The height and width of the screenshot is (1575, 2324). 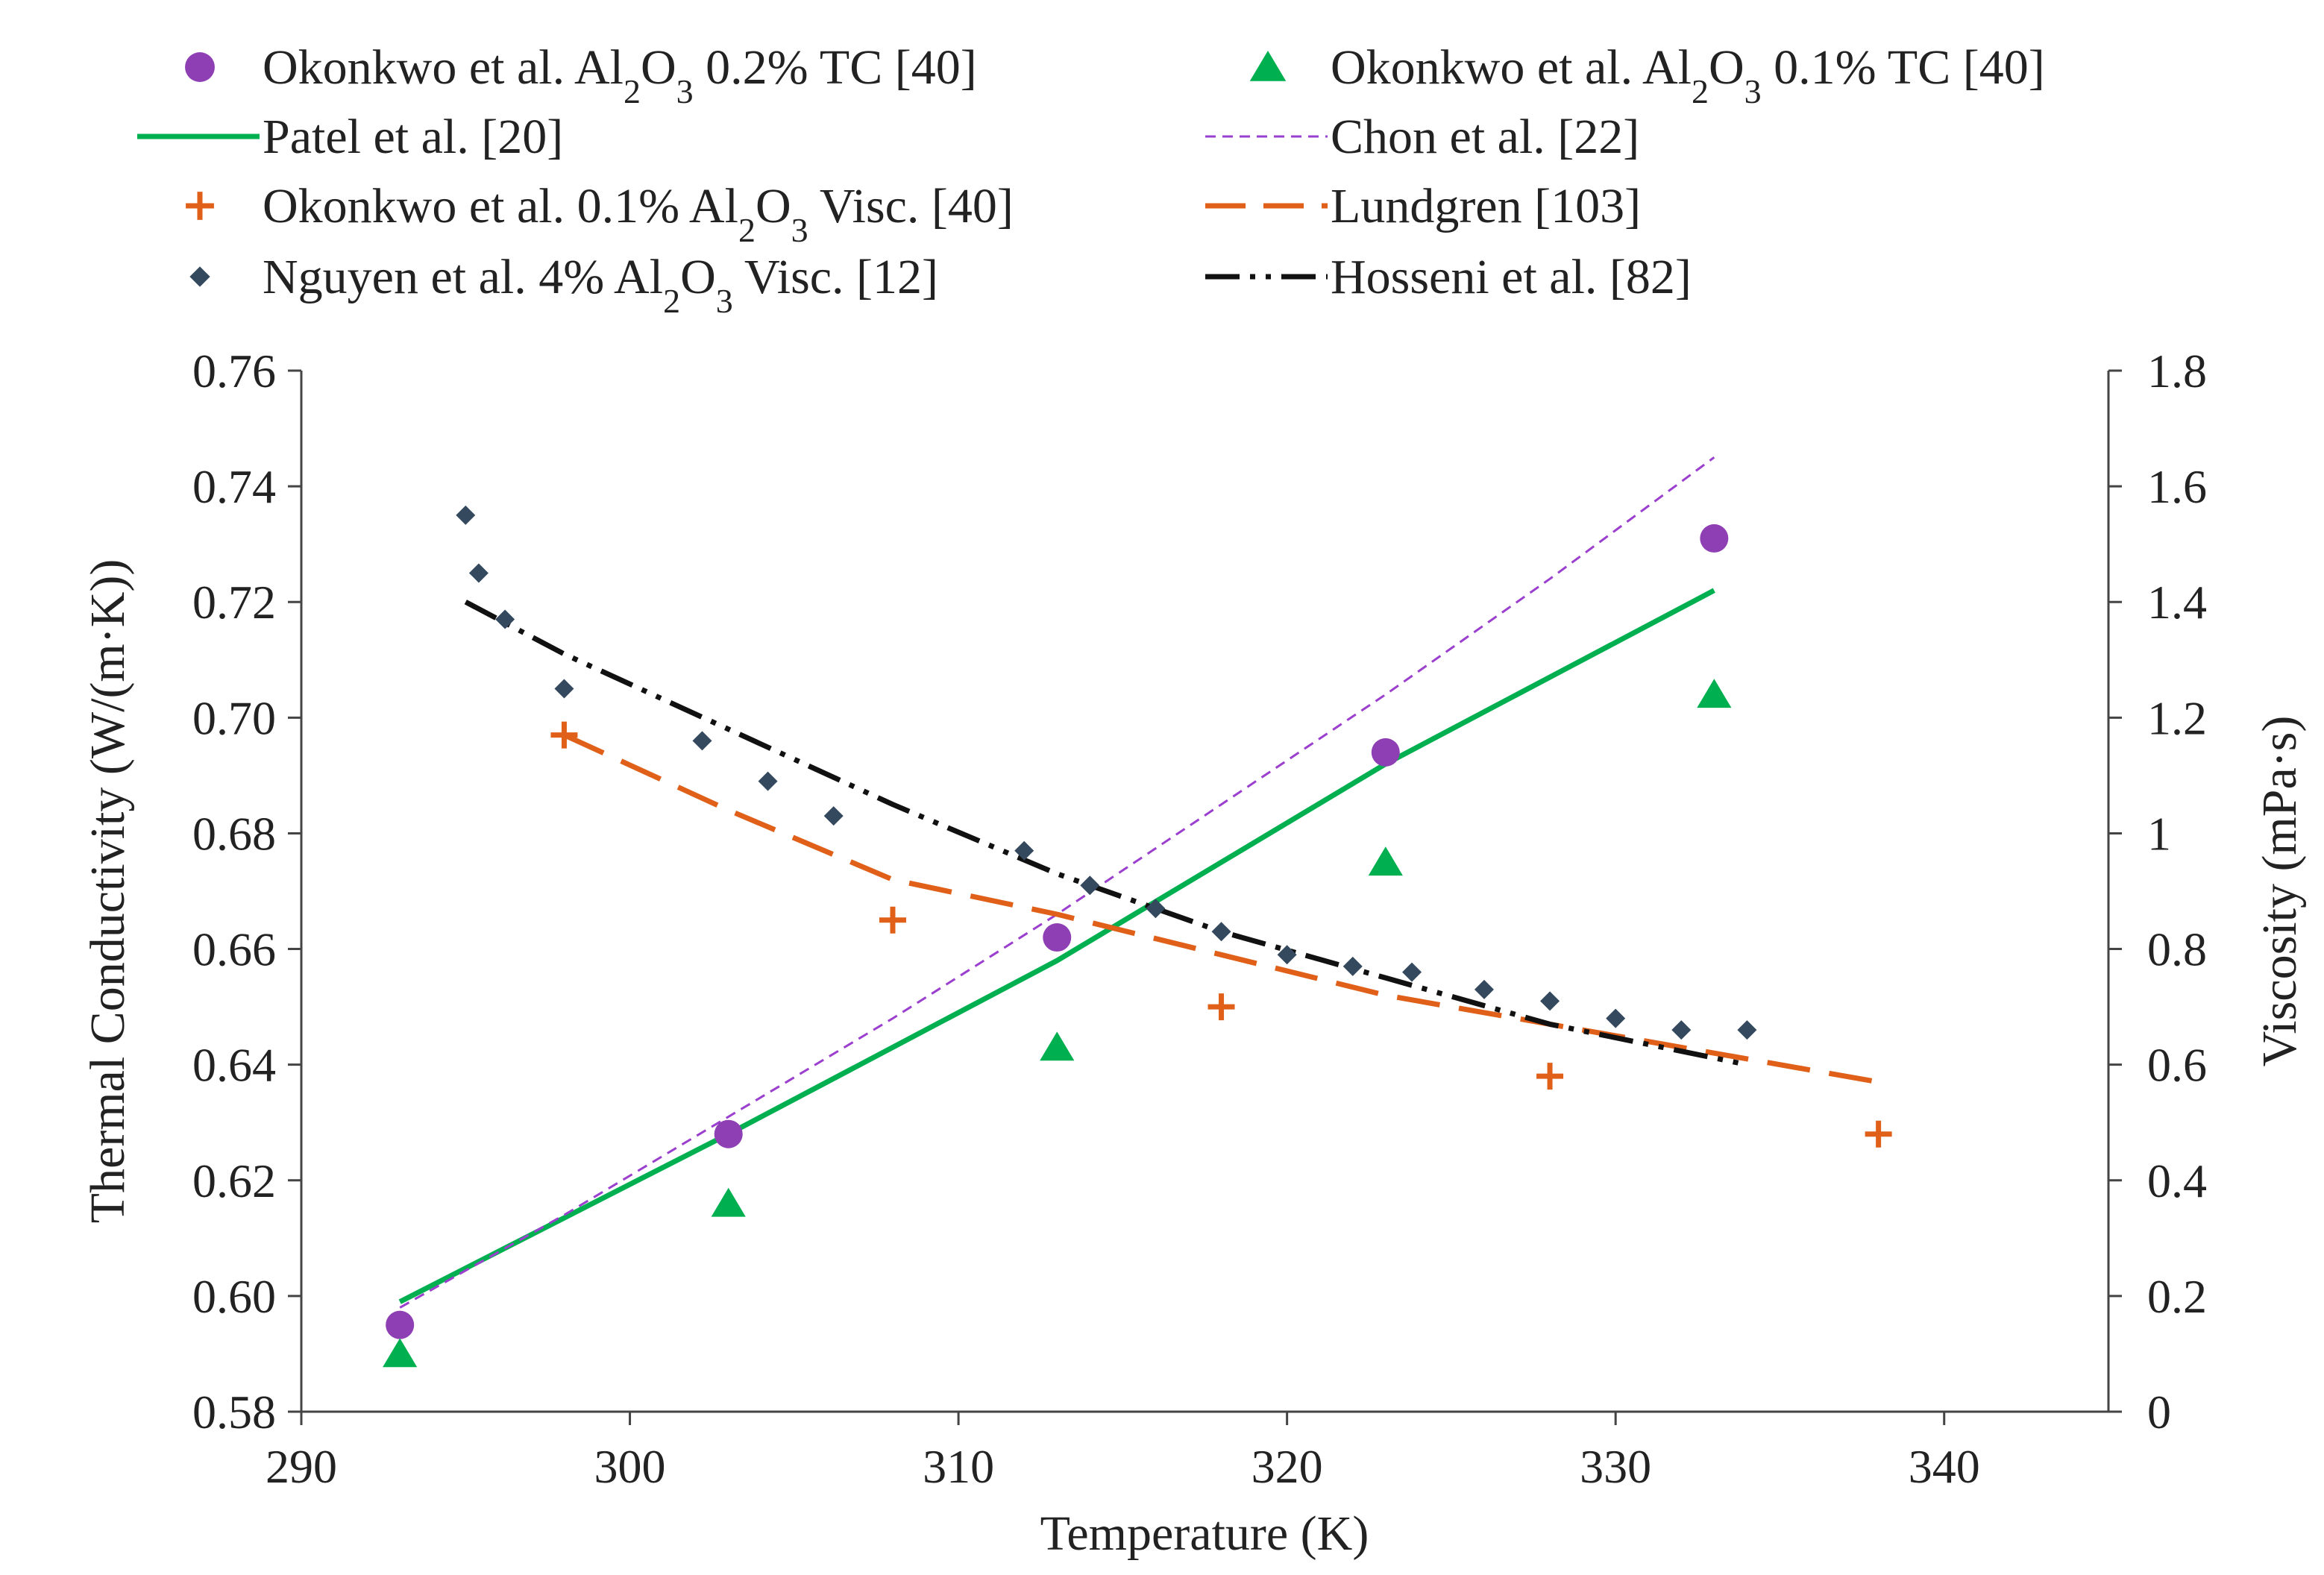 What do you see at coordinates (234, 486) in the screenshot?
I see `left-y-tick-label: 0.74` at bounding box center [234, 486].